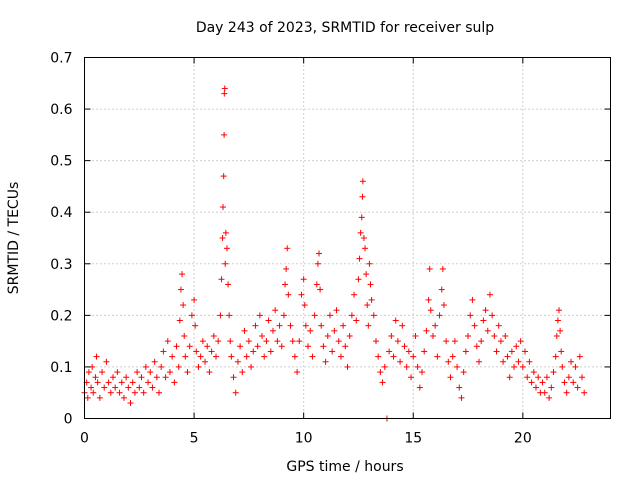 This screenshot has height=480, width=640. Describe the element at coordinates (523, 439) in the screenshot. I see `x-tick-label: 20` at that location.